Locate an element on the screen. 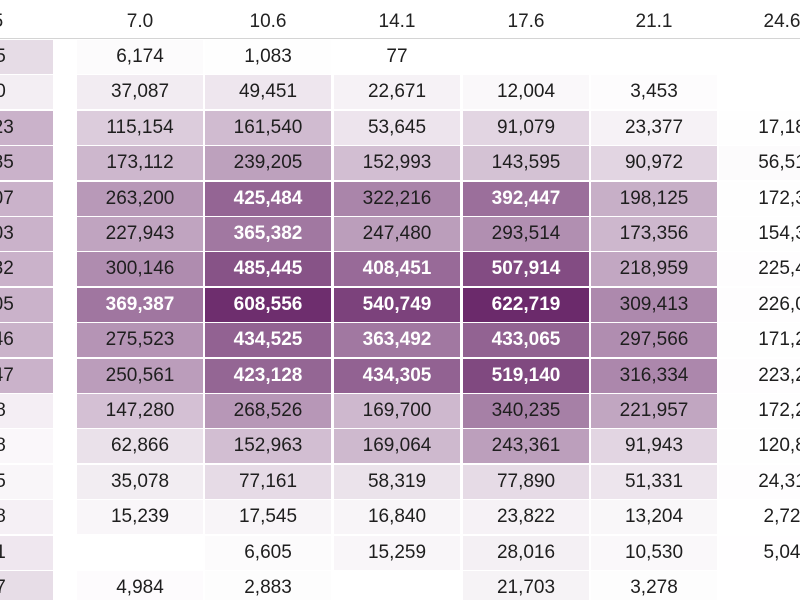 The width and height of the screenshot is (800, 600). heatmap-cell: 91,943 is located at coordinates (654, 446).